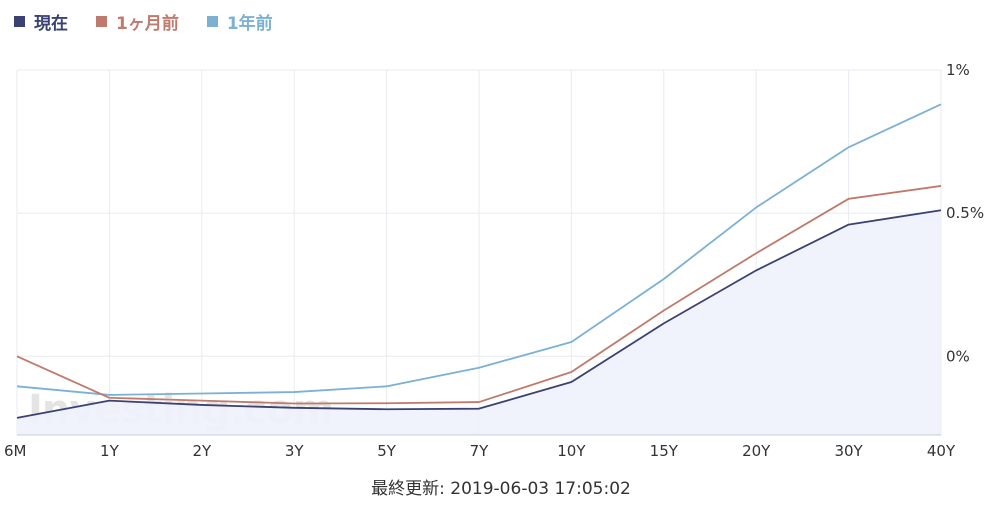  I want to click on y-tick-label: 1%, so click(958, 70).